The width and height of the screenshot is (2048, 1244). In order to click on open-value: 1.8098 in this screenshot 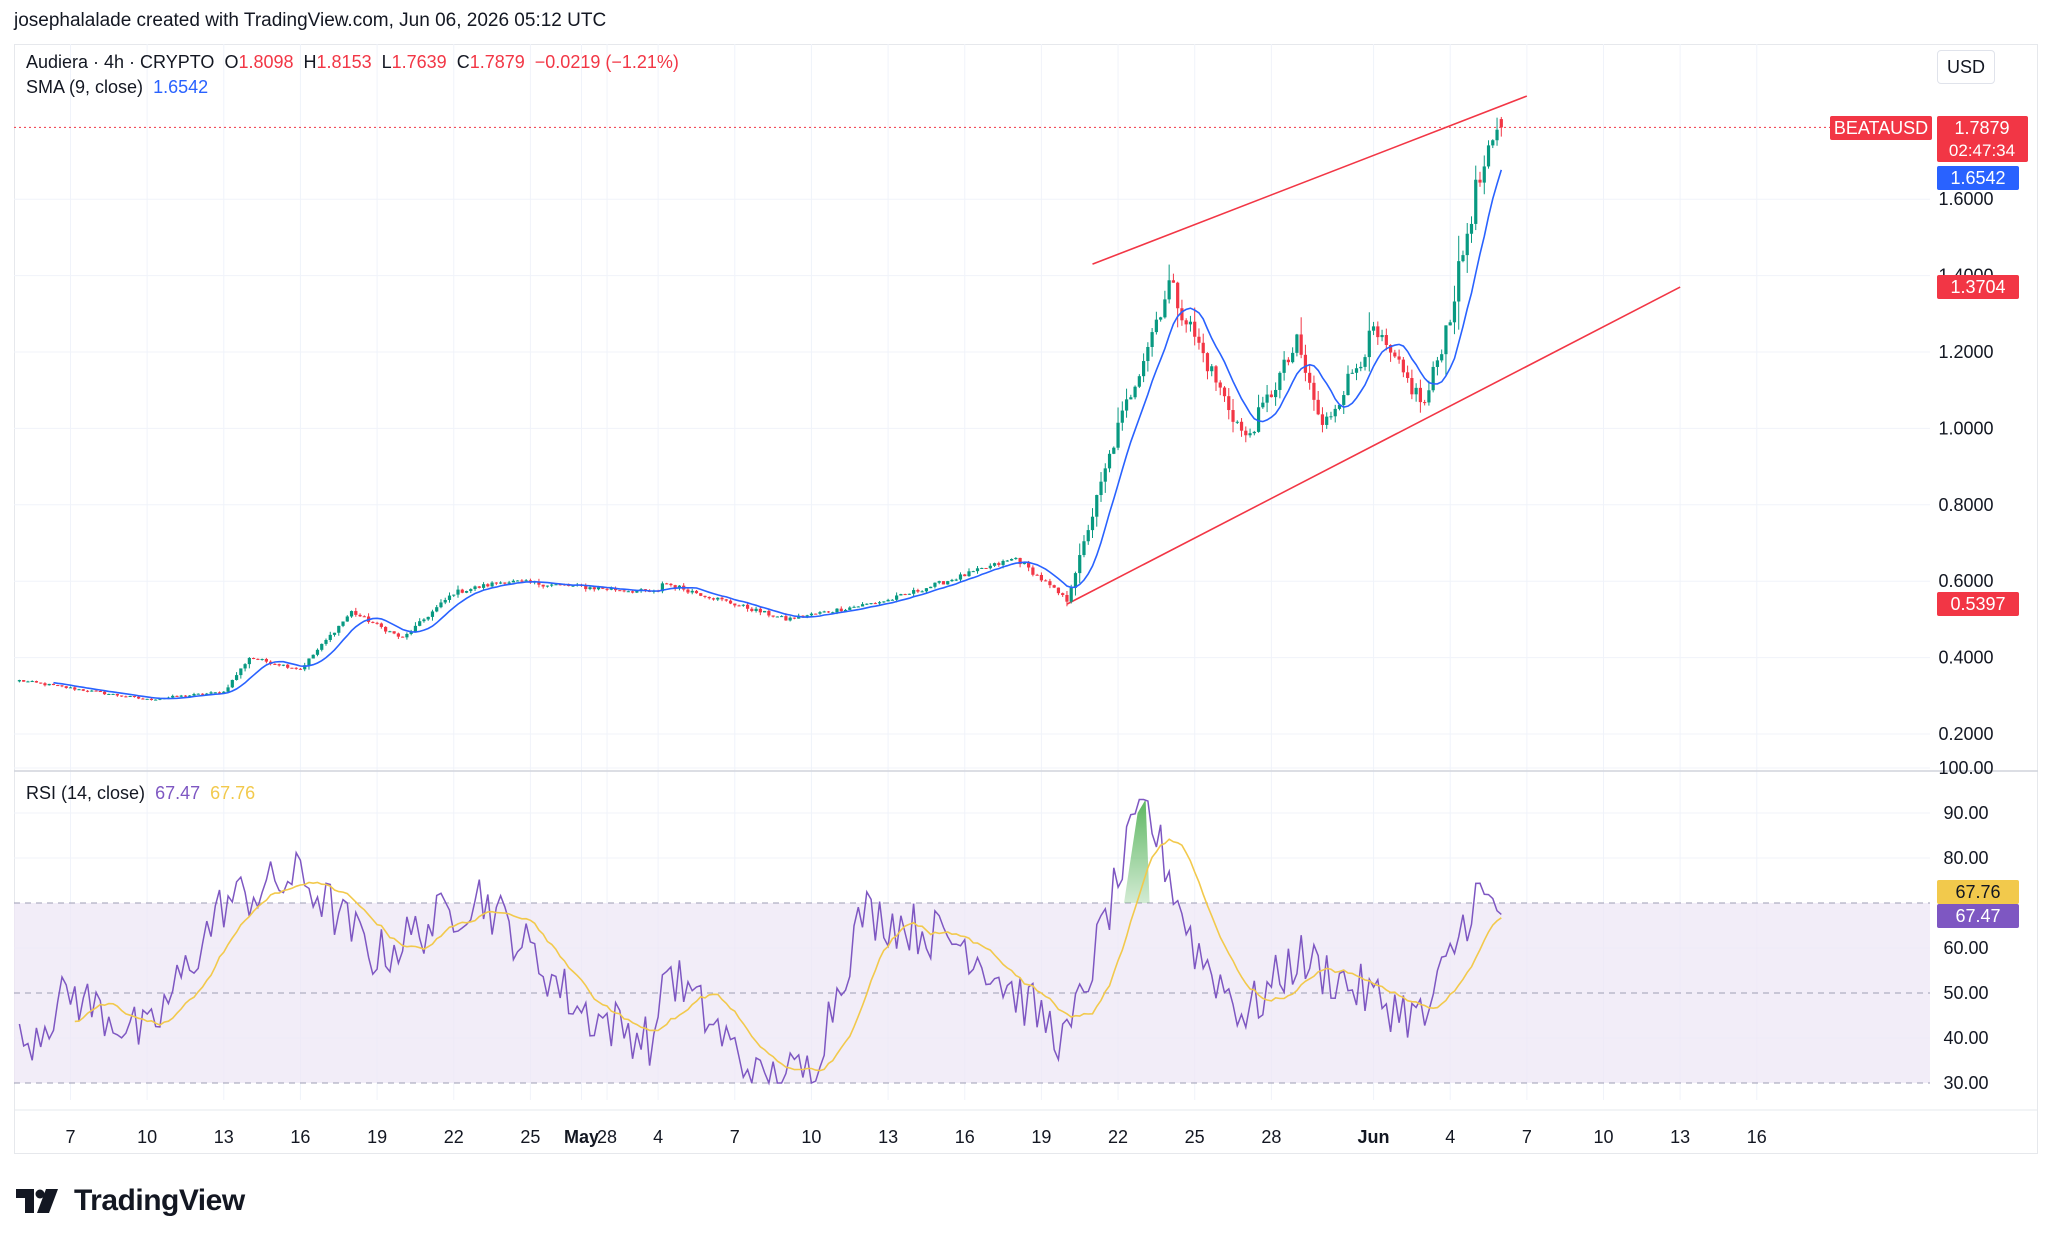, I will do `click(266, 62)`.